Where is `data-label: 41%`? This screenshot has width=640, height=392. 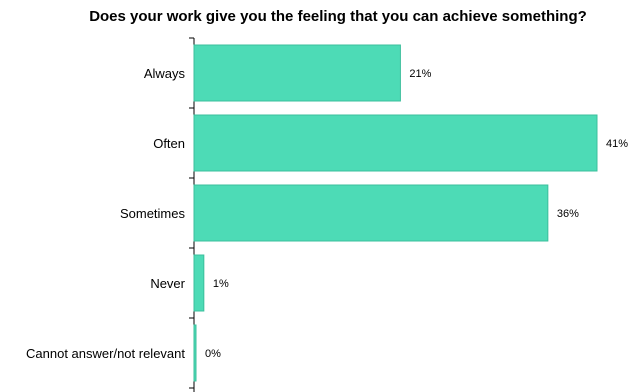 data-label: 41% is located at coordinates (617, 144).